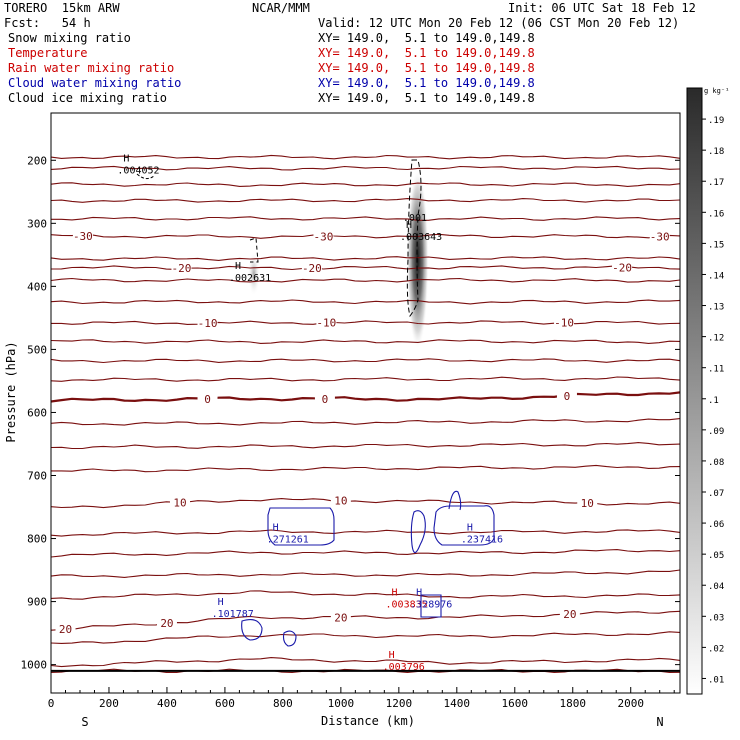  Describe the element at coordinates (716, 556) in the screenshot. I see `colorbar-label: .05` at that location.